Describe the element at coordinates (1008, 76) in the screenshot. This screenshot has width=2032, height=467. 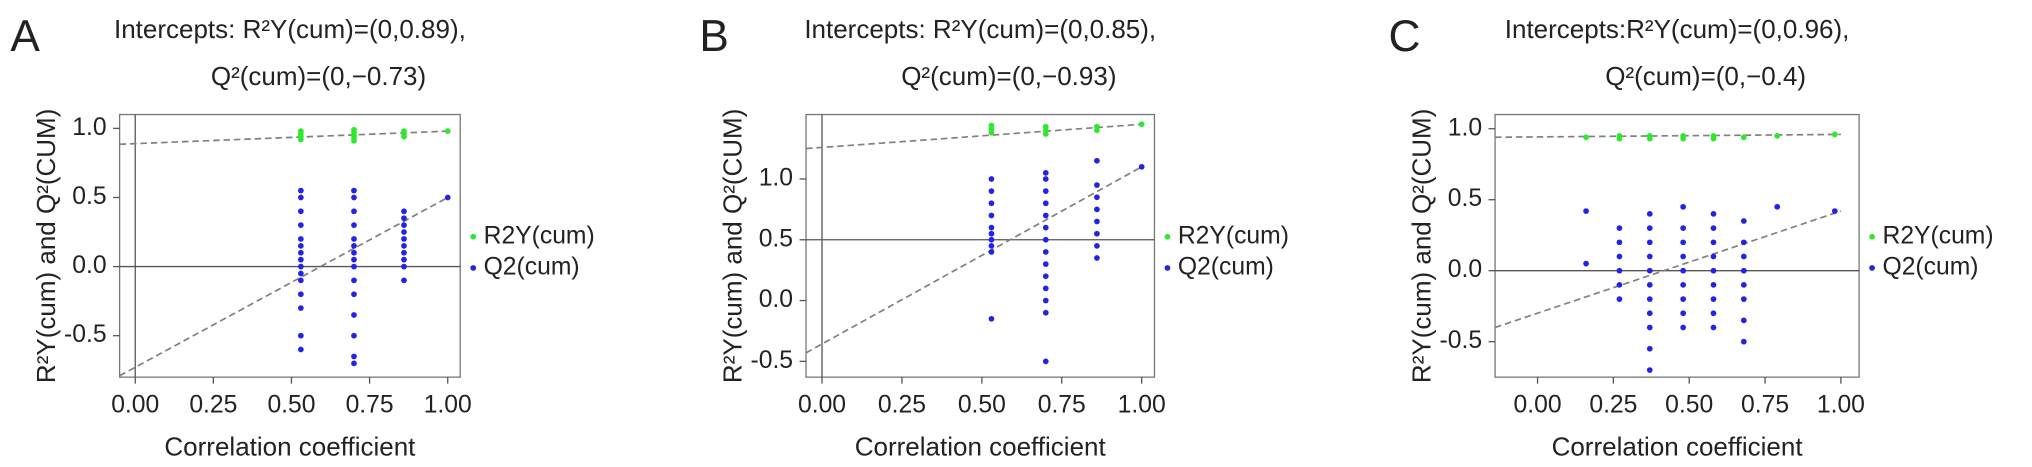
I see `chart-subtitle: Q²(cum)=(0,−0.93)` at that location.